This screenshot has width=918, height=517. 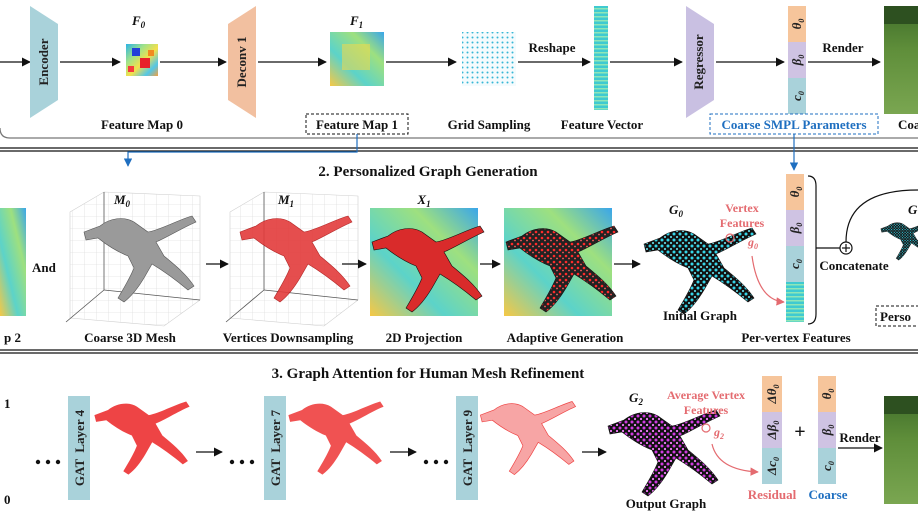 What do you see at coordinates (528, 438) in the screenshot?
I see `layer-9-attention-mesh` at bounding box center [528, 438].